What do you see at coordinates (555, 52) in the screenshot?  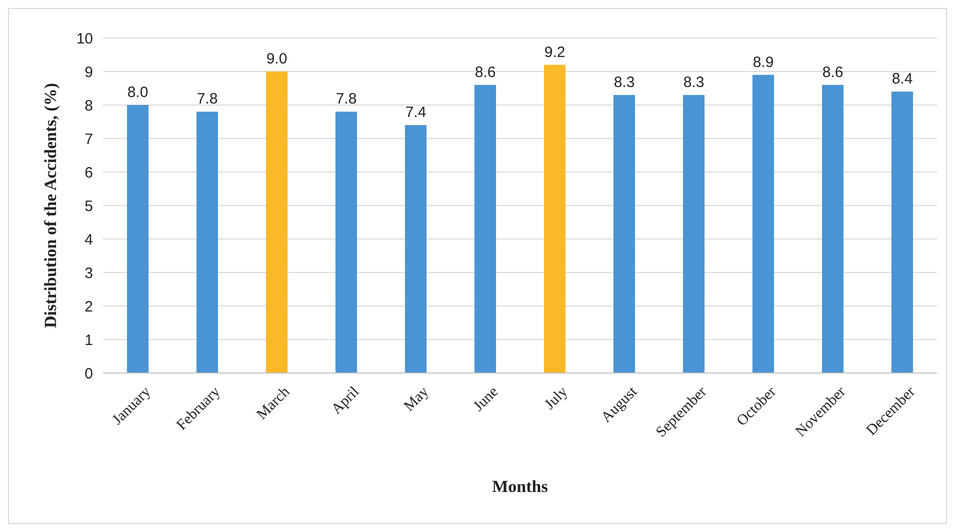 I see `data-label: 9.2` at bounding box center [555, 52].